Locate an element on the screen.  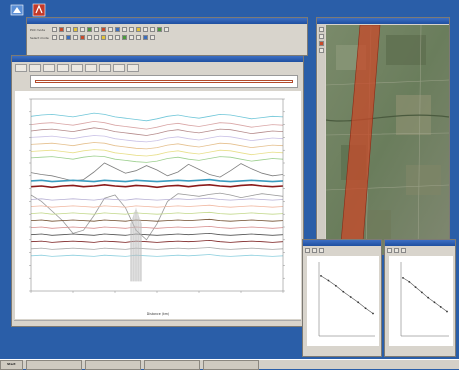
table-icon is located at coordinates (131, 37).